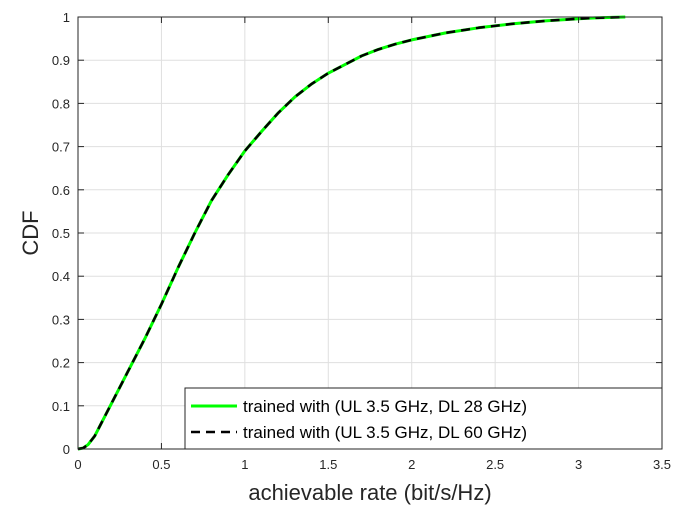 Image resolution: width=677 pixels, height=508 pixels. Describe the element at coordinates (61, 147) in the screenshot. I see `y-tick-label: 0.7` at that location.